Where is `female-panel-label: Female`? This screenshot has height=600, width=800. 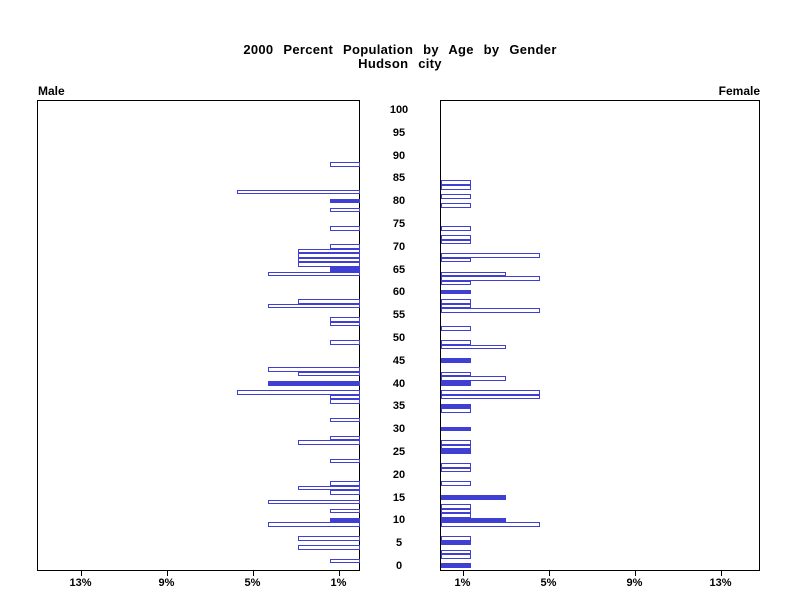
female-panel-label: Female is located at coordinates (739, 91).